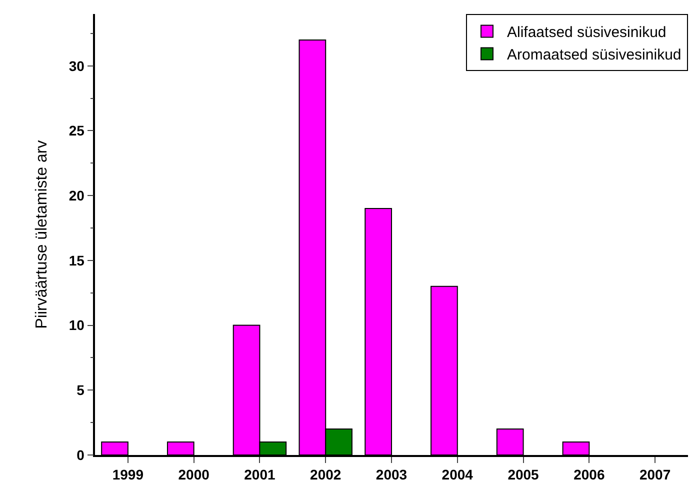 The image size is (698, 491). I want to click on y-tick-label: 10, so click(76, 325).